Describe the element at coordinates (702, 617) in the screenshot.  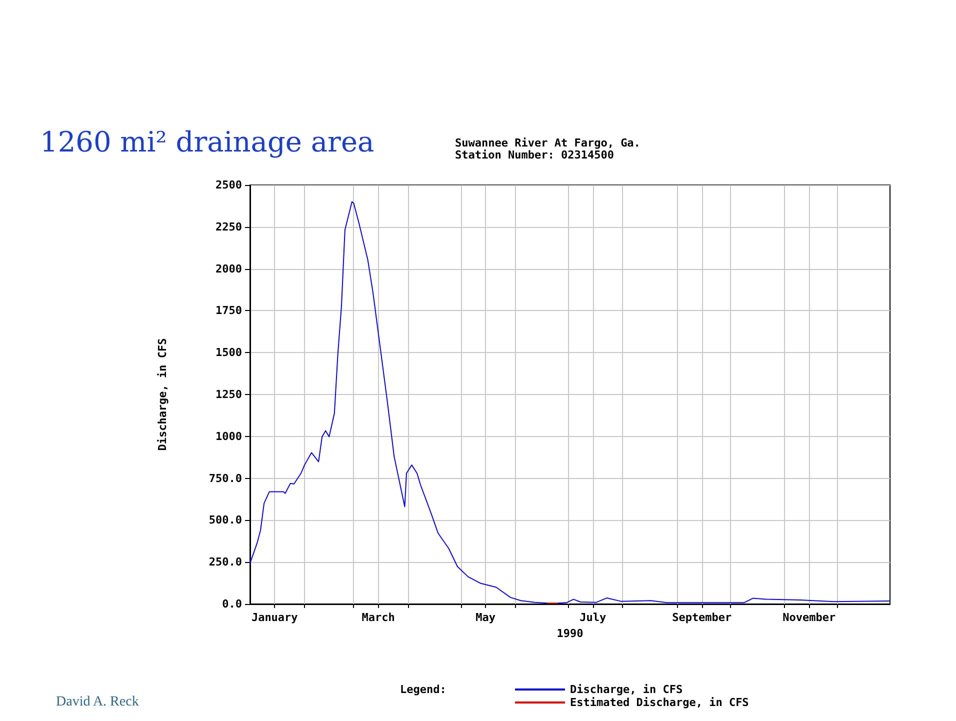
I see `x-tick-label: September` at that location.